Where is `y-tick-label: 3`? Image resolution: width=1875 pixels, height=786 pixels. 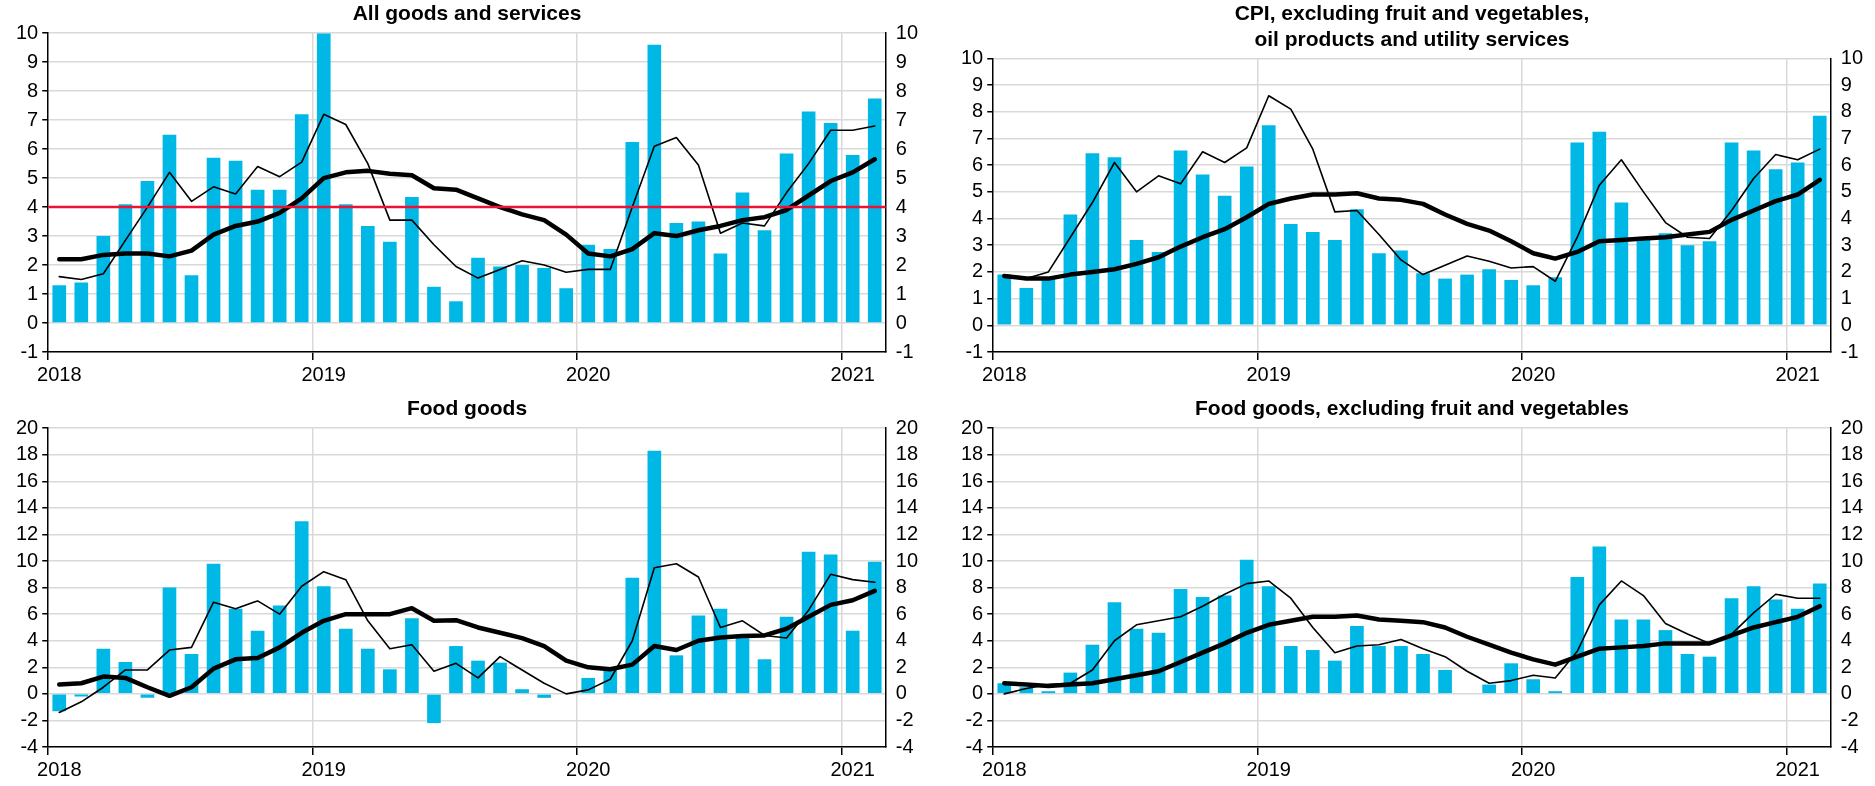 y-tick-label: 3 is located at coordinates (978, 243).